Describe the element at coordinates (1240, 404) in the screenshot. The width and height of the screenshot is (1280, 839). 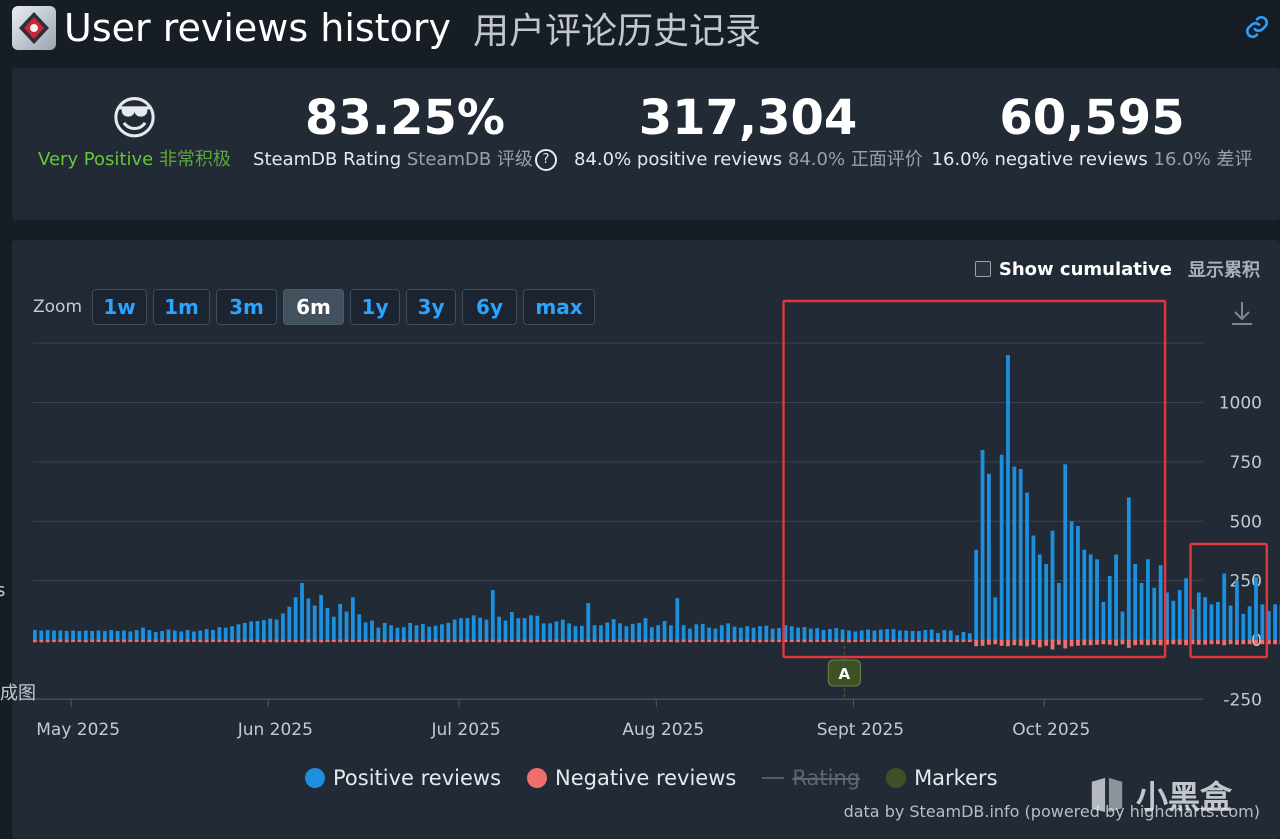
I see `y-tick-label: 1000` at that location.